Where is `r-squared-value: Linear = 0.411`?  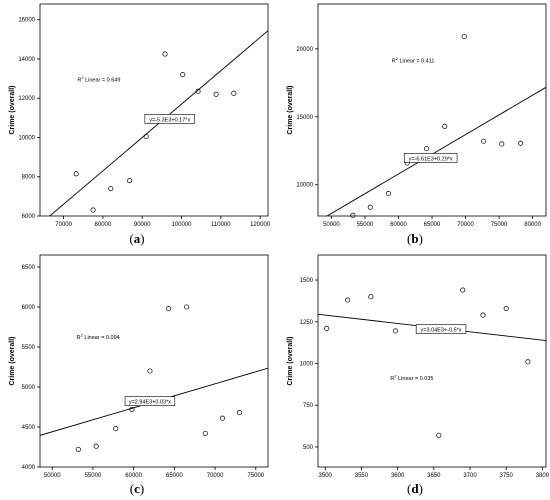
r-squared-value: Linear = 0.411 is located at coordinates (416, 61).